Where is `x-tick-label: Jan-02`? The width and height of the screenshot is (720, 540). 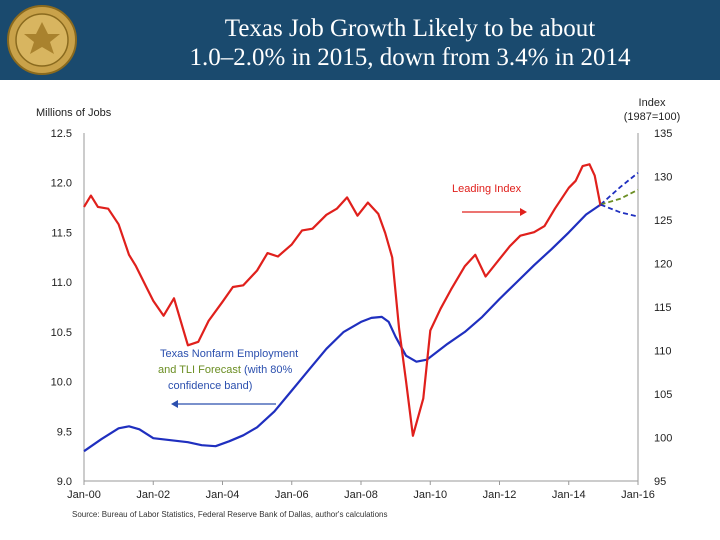 x-tick-label: Jan-02 is located at coordinates (153, 495).